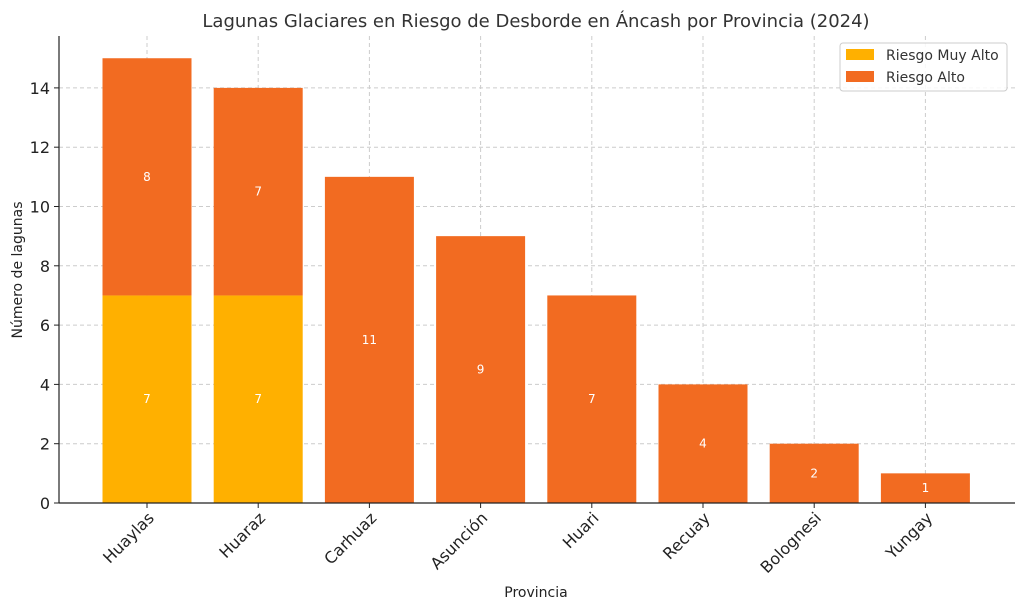 The image size is (1024, 611). What do you see at coordinates (942, 56) in the screenshot?
I see `legend-label-riesgo-muy-alto: Riesgo Muy Alto` at bounding box center [942, 56].